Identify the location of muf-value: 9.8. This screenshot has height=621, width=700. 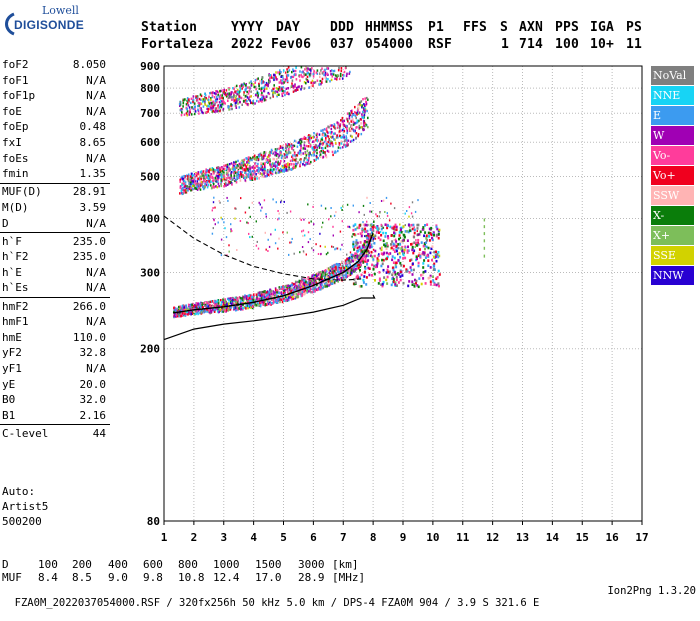
(153, 577).